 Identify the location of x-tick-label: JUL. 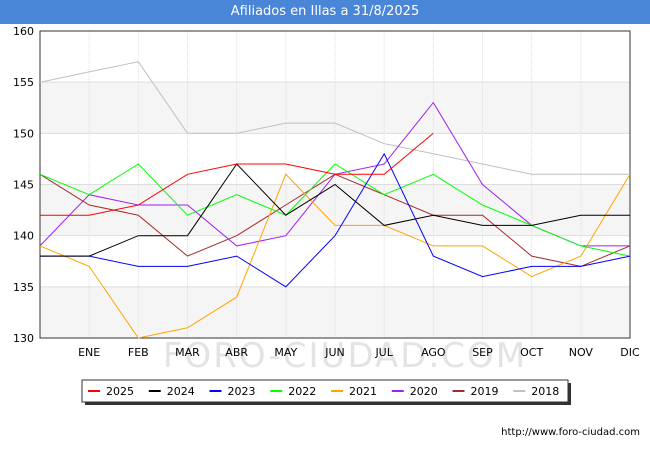
(383, 352).